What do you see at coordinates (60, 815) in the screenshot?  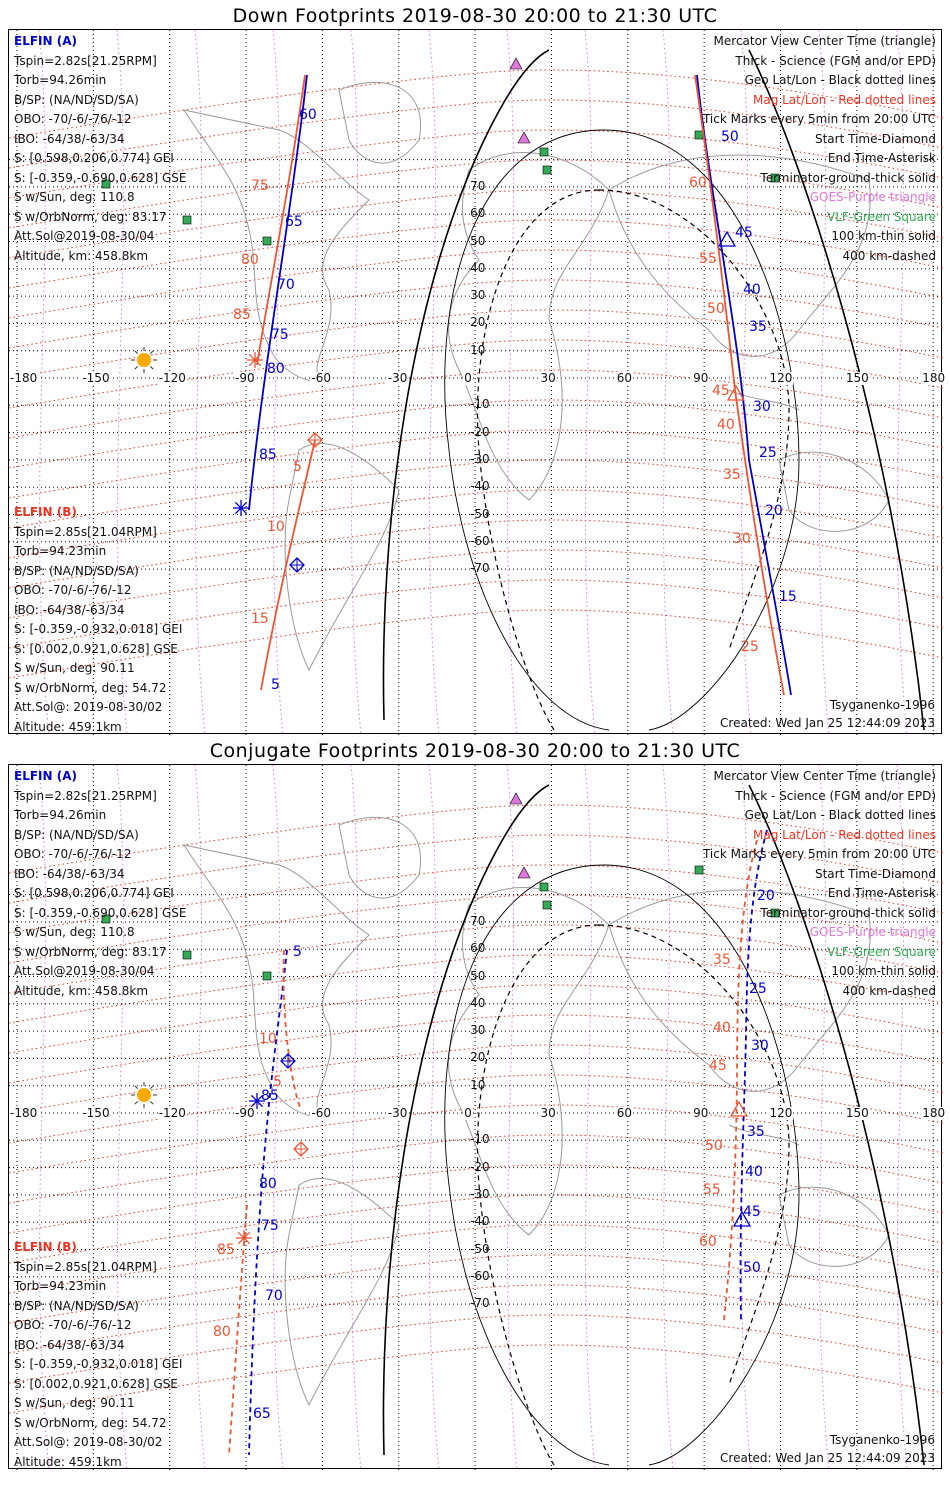 I see `elfin-a-info-line: Torb=94.26min` at bounding box center [60, 815].